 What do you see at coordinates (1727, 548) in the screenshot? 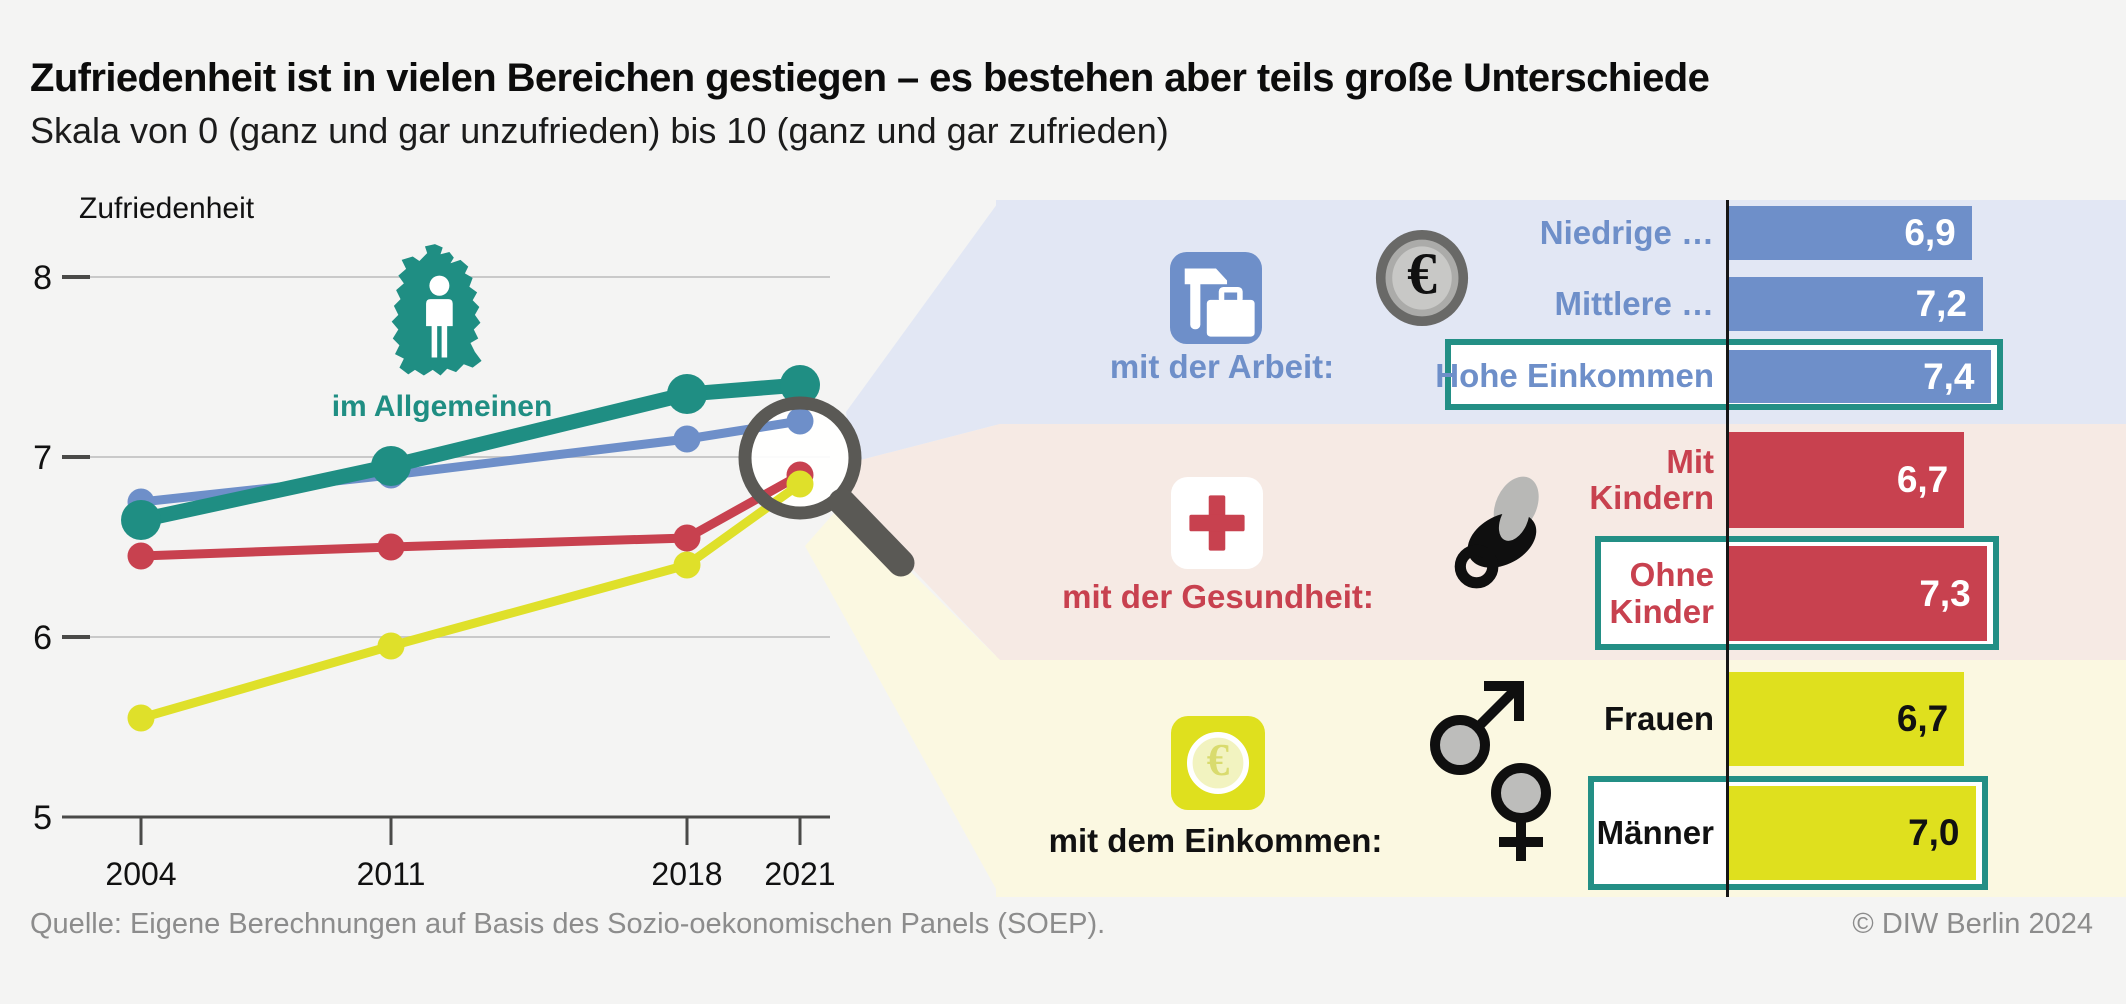
I see `bar-baseline-axis` at bounding box center [1727, 548].